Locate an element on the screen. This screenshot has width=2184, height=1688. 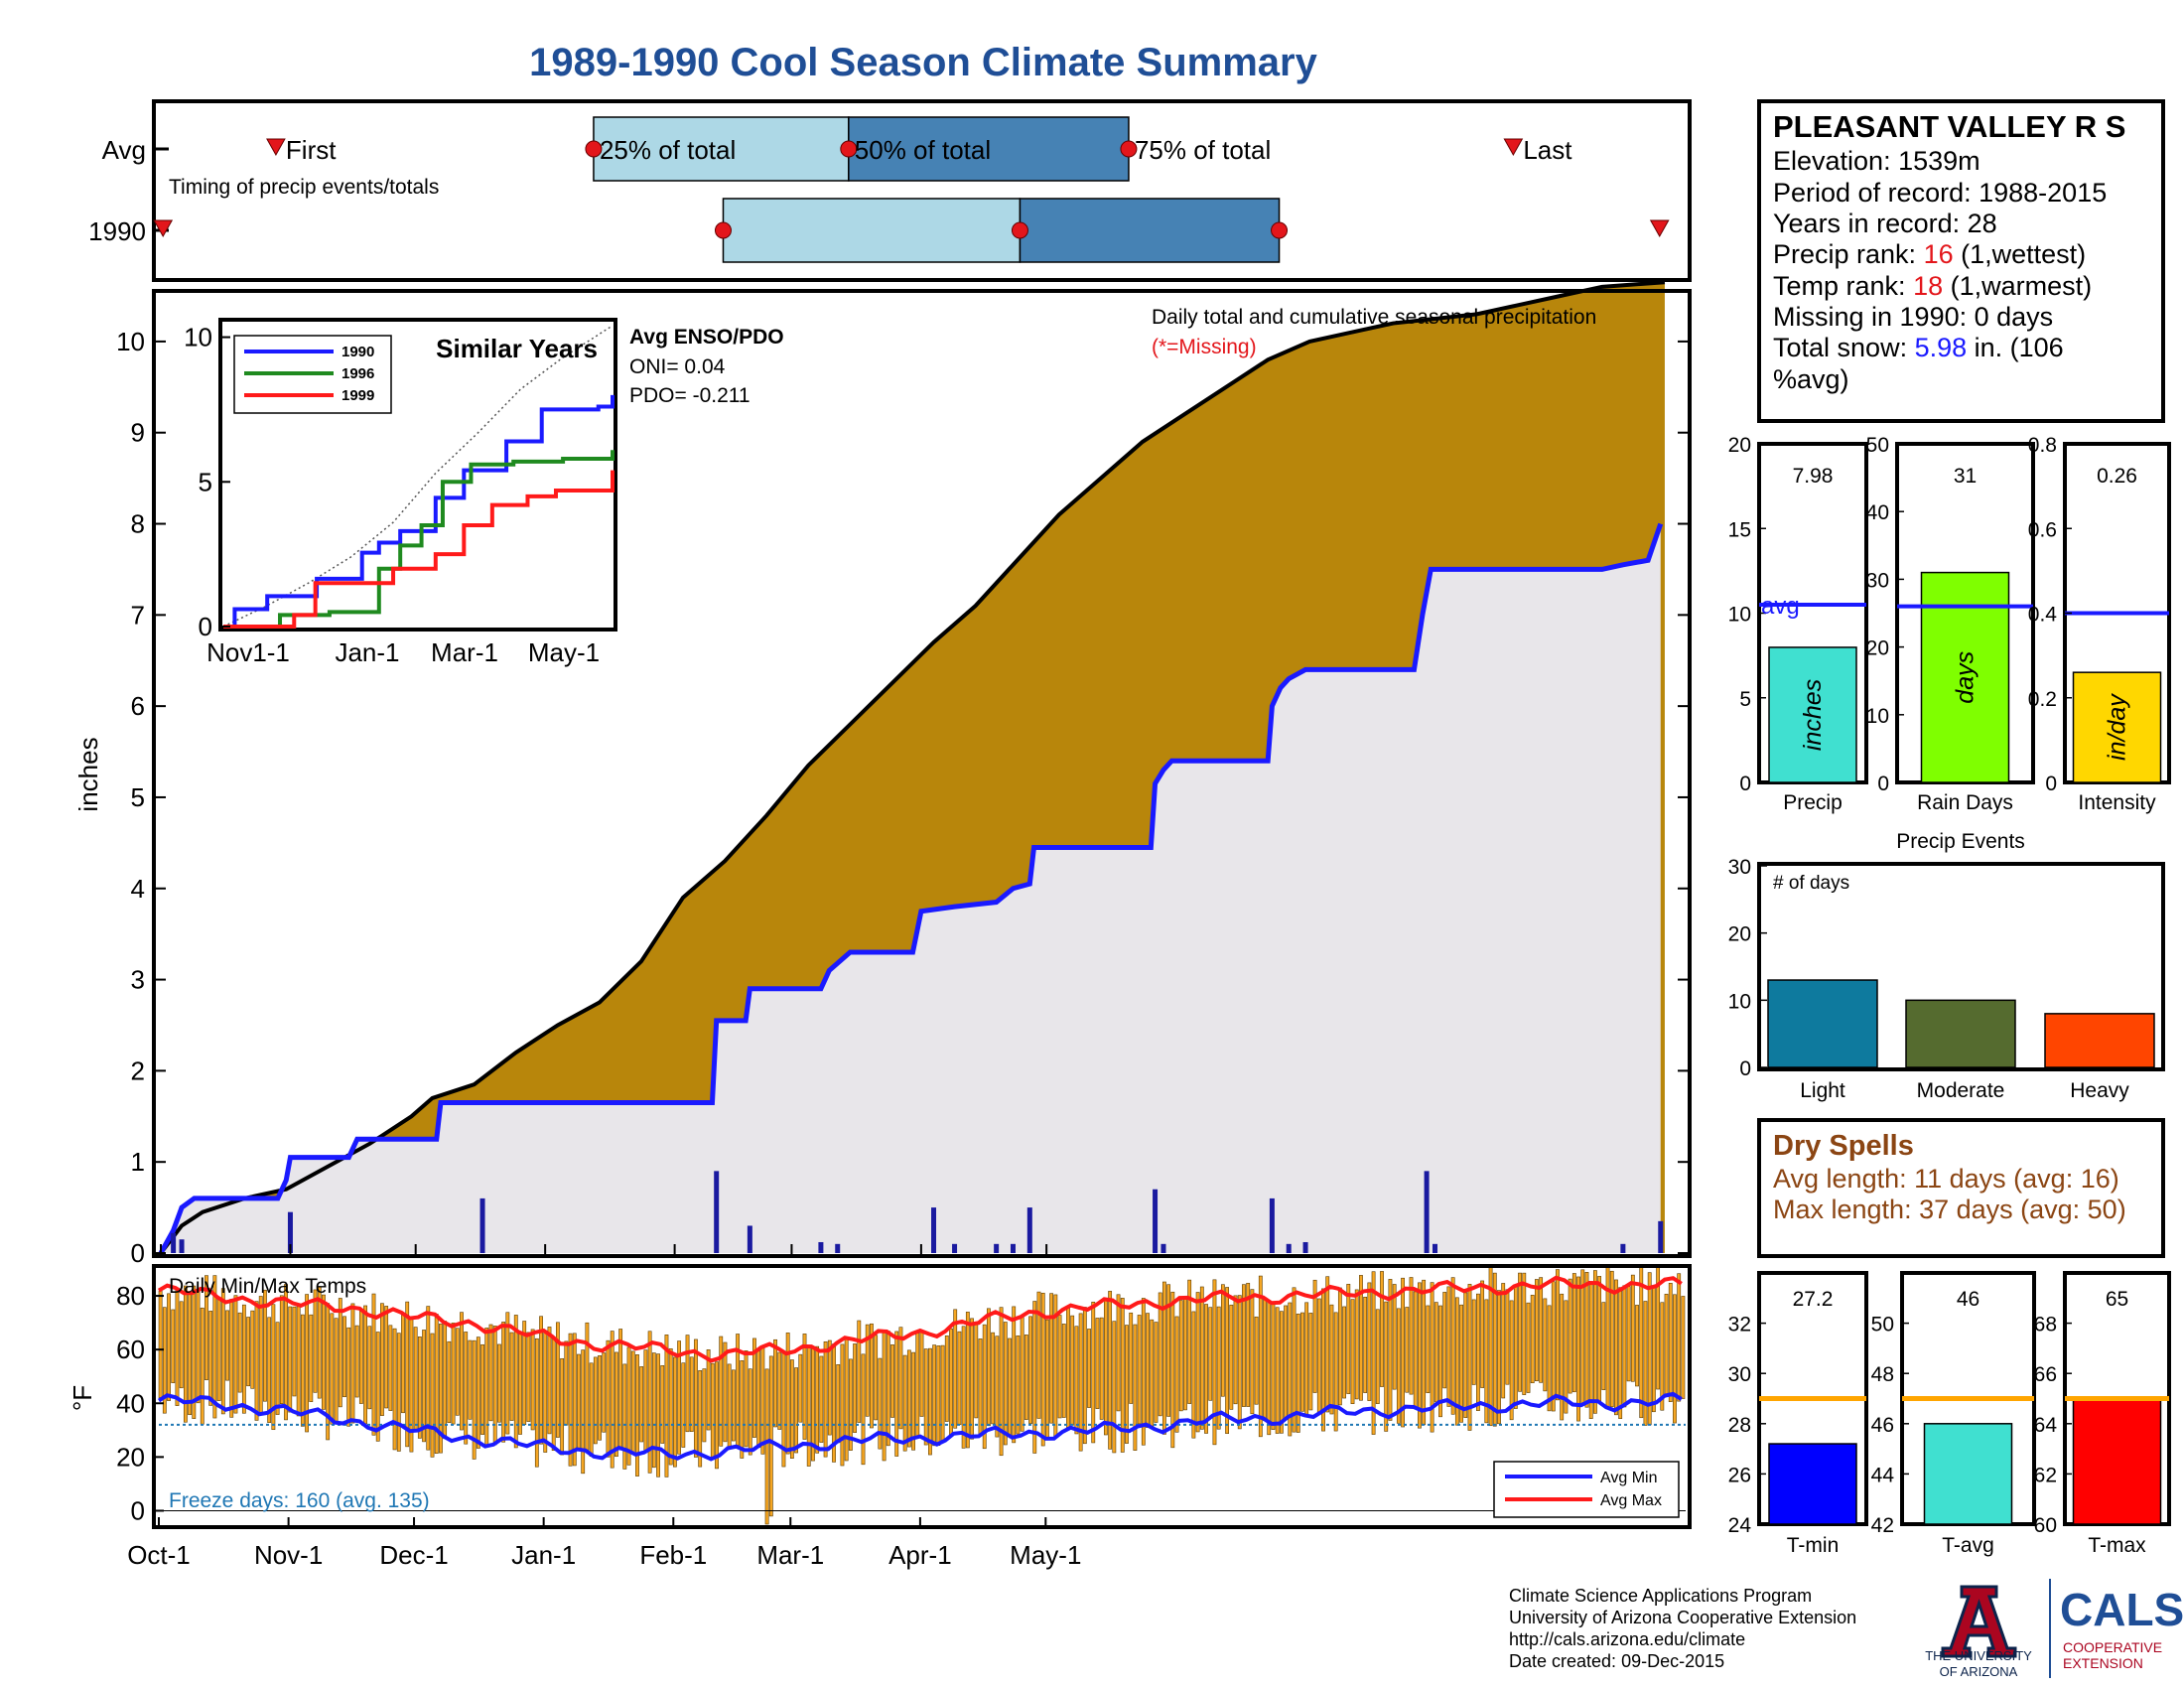
timing-first-label: First is located at coordinates (311, 150).